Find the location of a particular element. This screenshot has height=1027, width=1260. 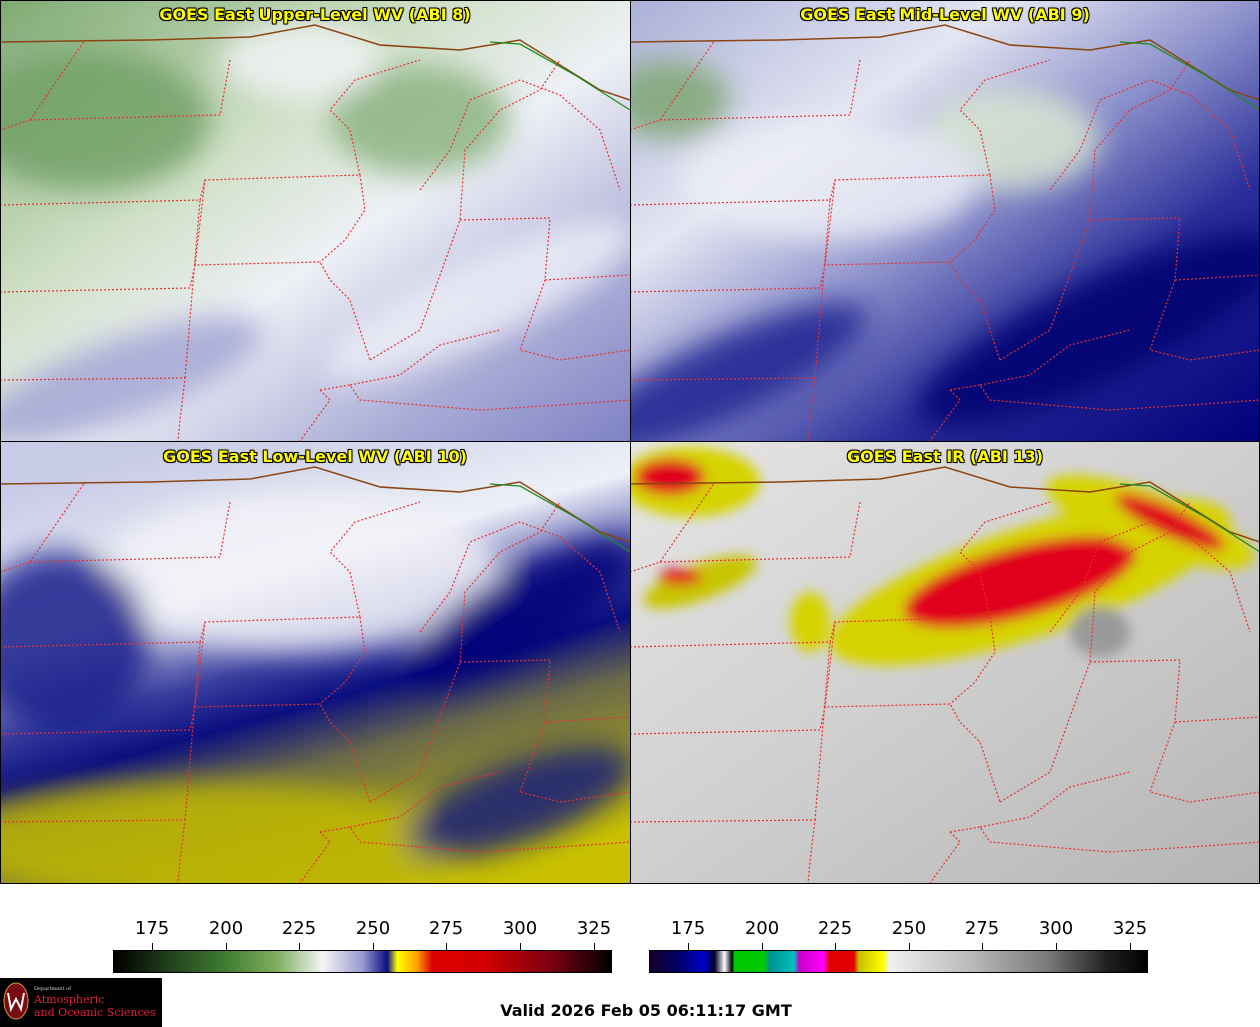

panel-divider-horizontal is located at coordinates (630, 441).